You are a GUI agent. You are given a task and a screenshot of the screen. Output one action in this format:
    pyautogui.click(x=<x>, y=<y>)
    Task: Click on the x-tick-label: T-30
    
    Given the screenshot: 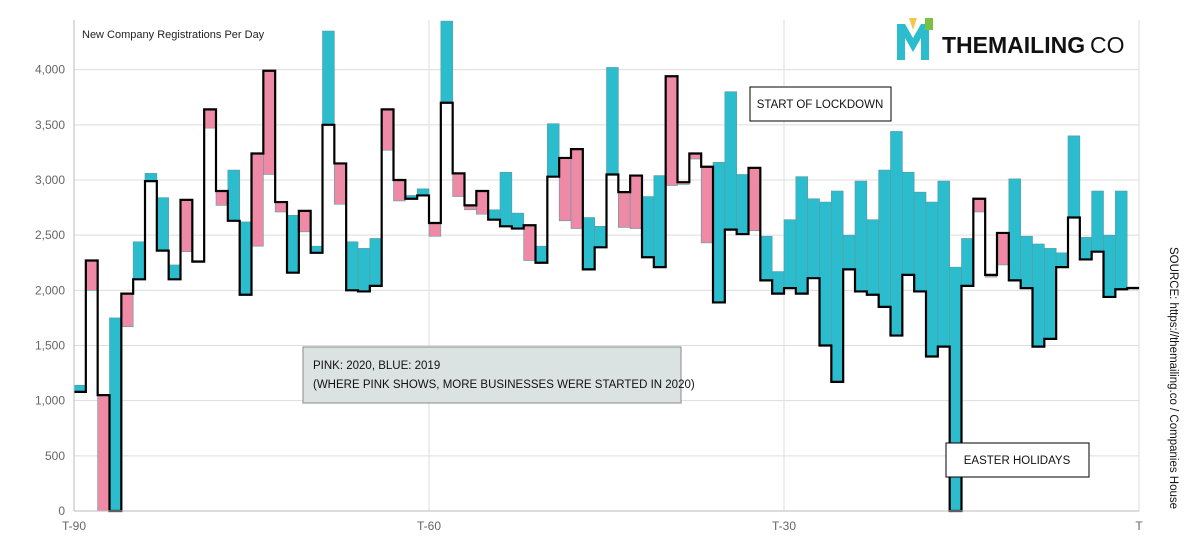 What is the action you would take?
    pyautogui.click(x=784, y=526)
    